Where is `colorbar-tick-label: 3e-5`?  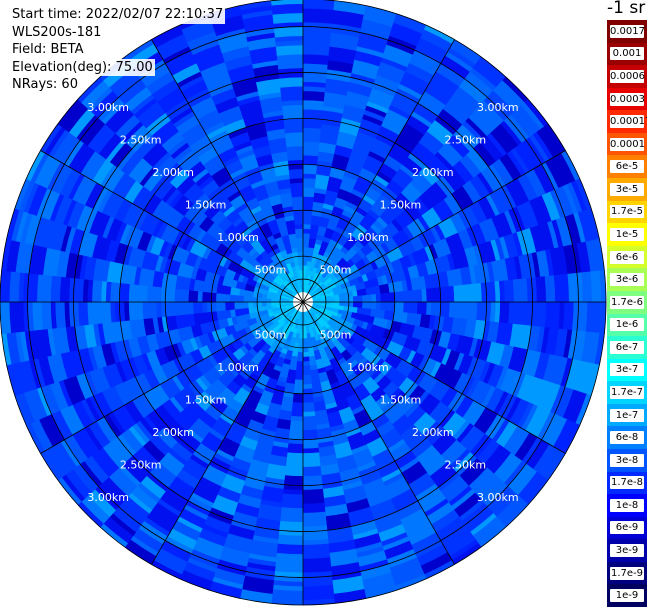 colorbar-tick-label: 3e-5 is located at coordinates (627, 189).